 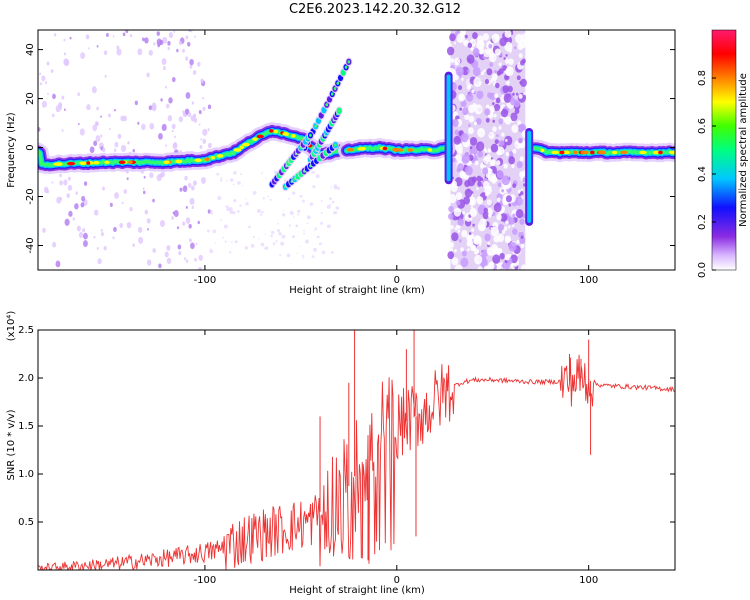 I want to click on vertical-streak-core, so click(x=448, y=128).